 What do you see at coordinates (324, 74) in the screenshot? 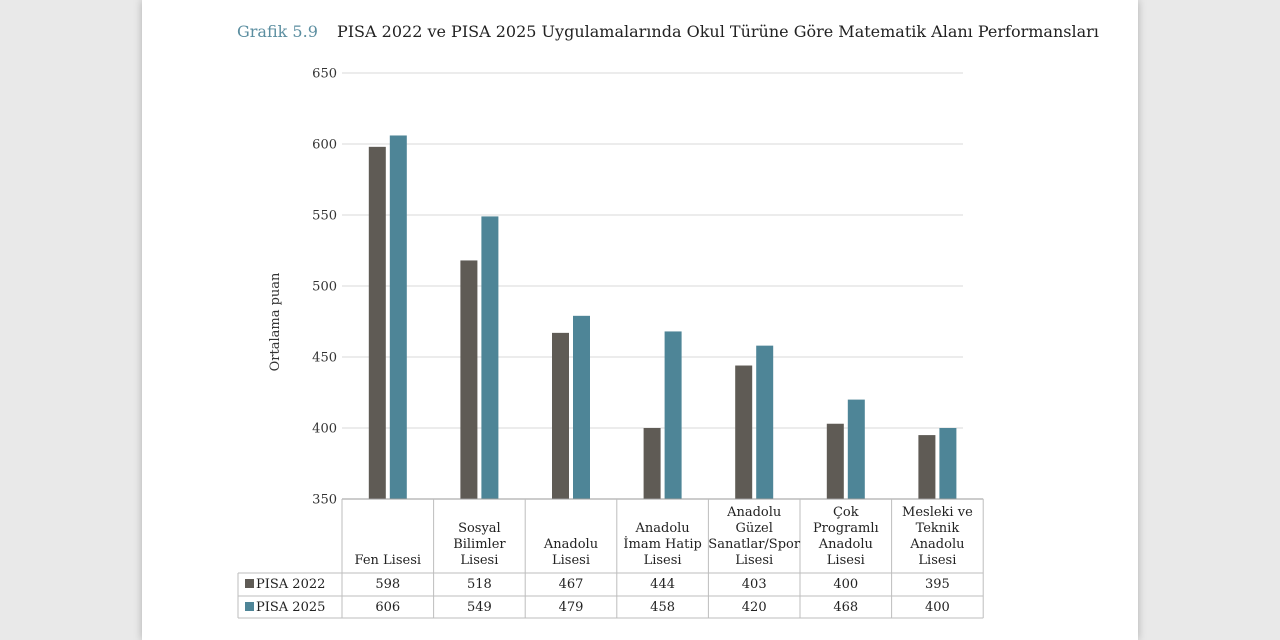
I see `y-tick-label: 650` at bounding box center [324, 74].